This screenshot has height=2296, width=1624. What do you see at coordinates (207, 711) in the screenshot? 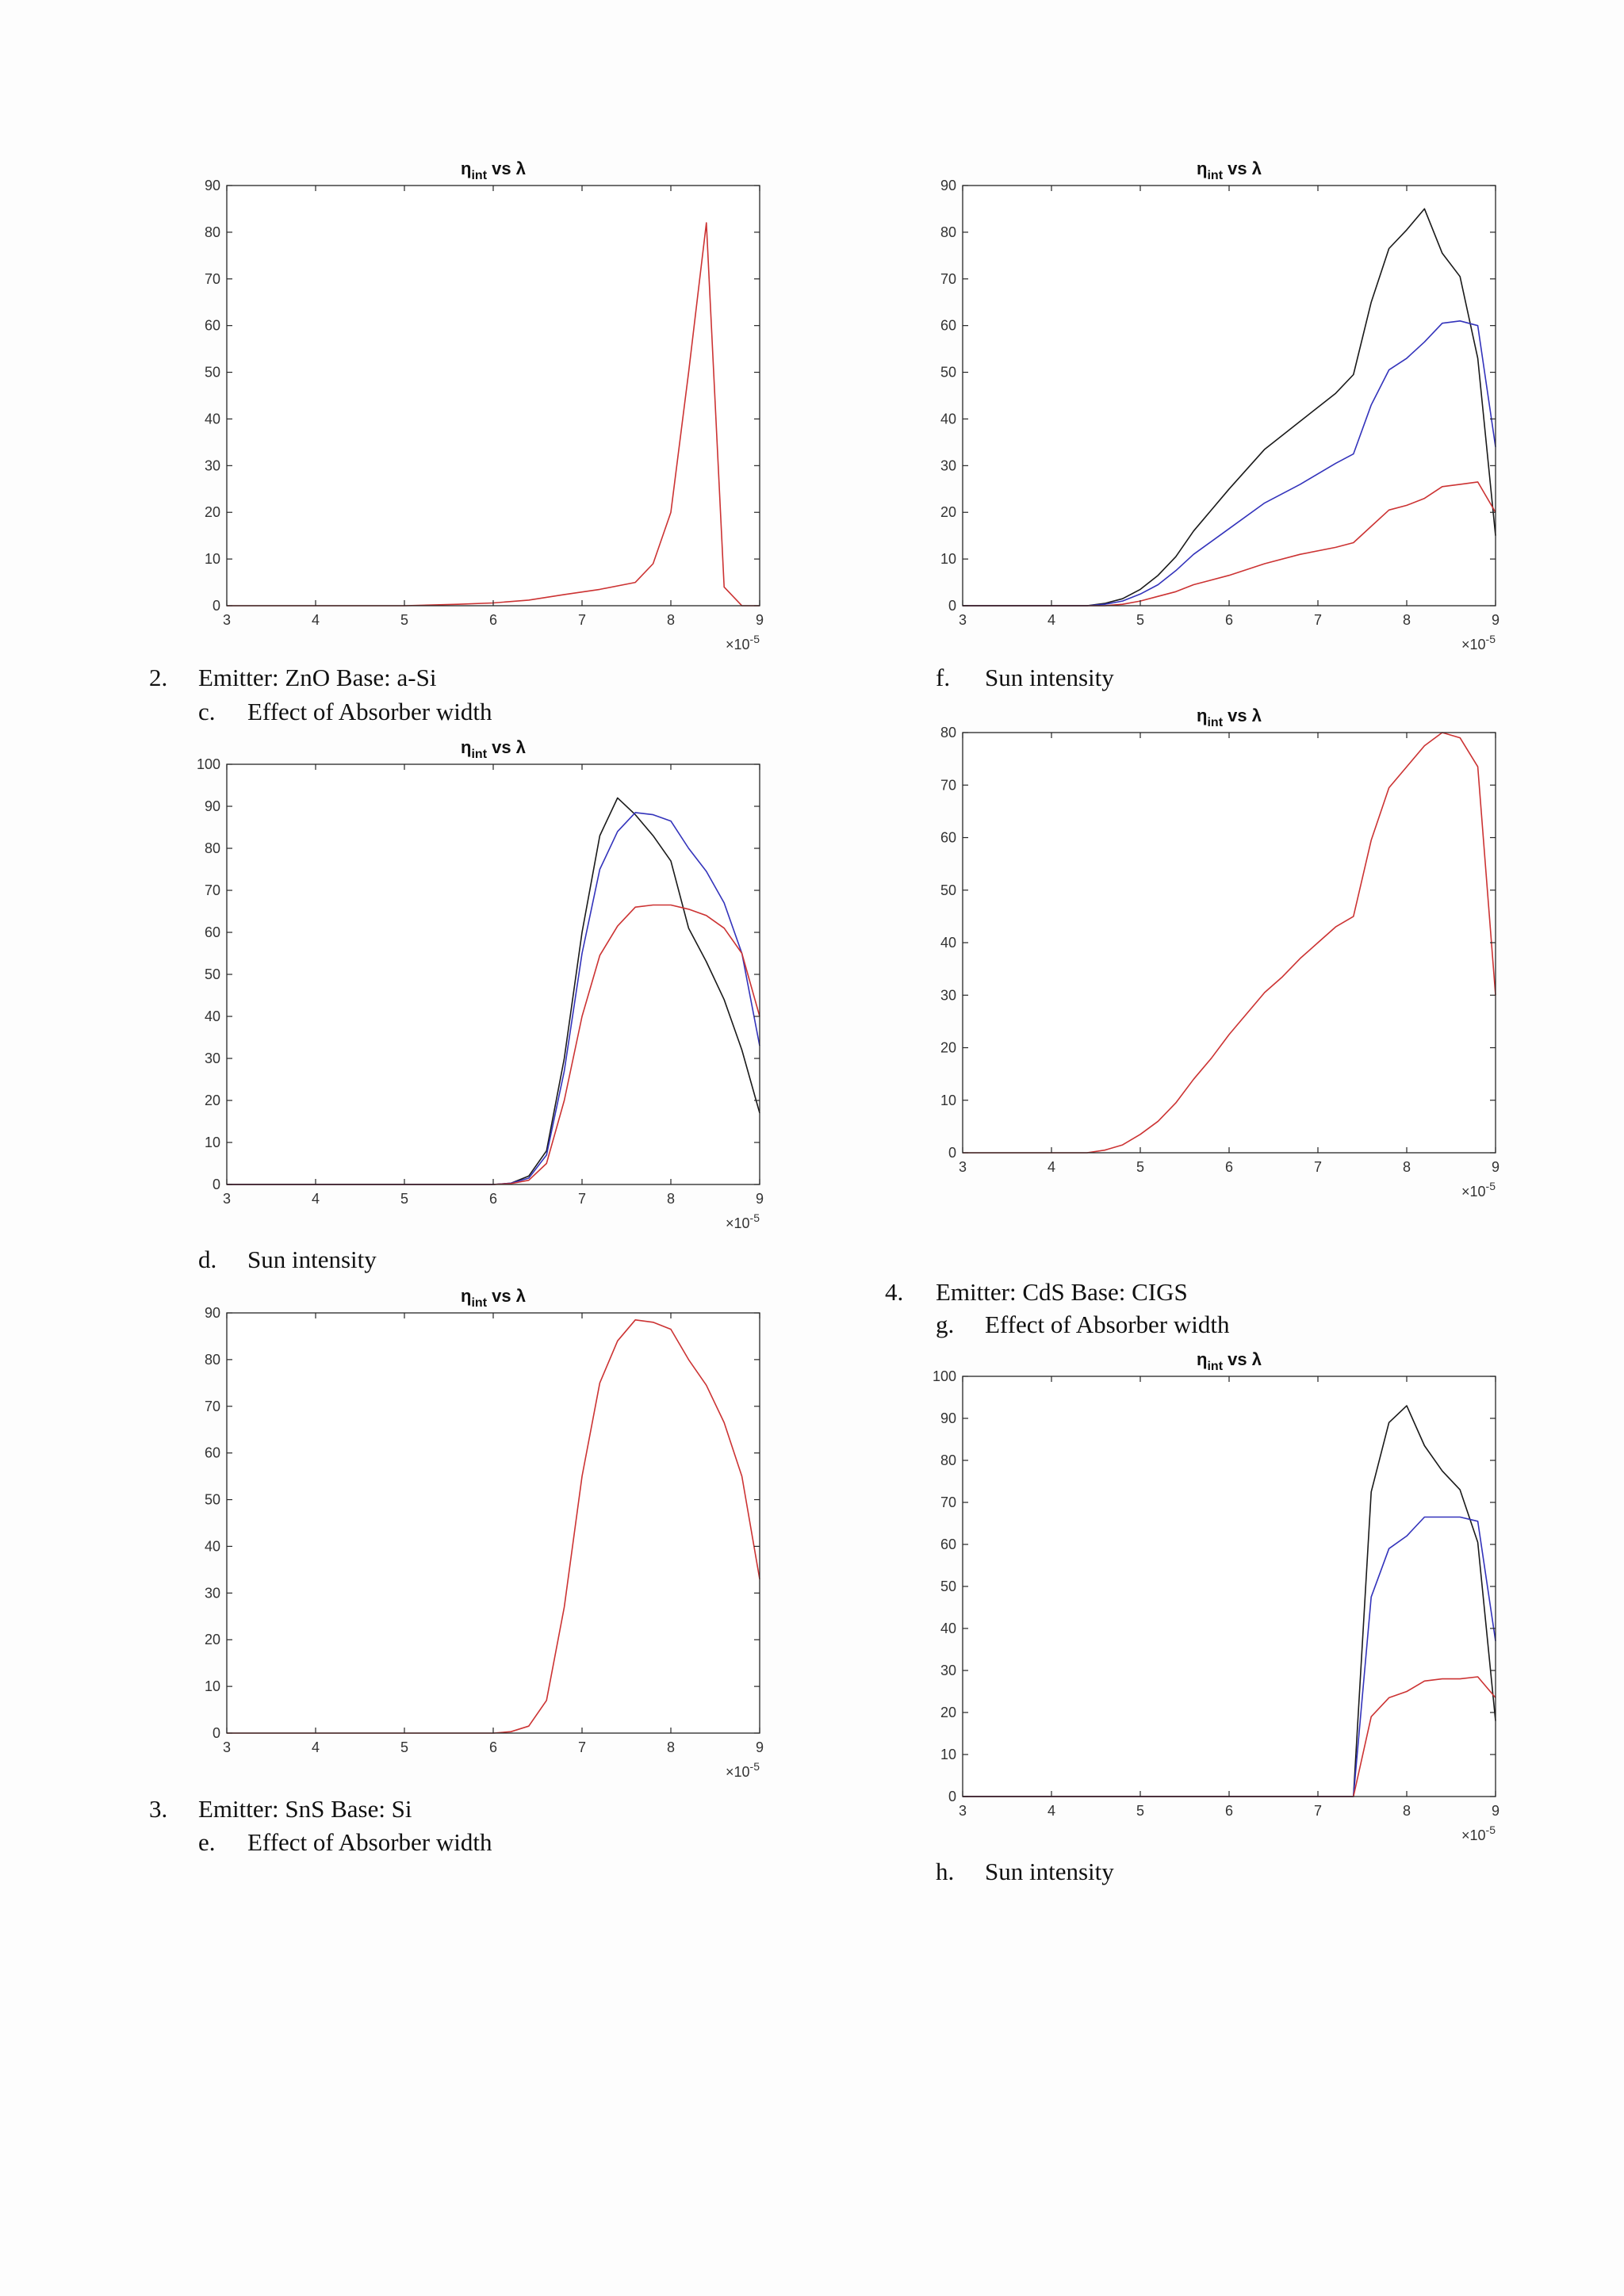
I see `caption-c-letter: c.` at bounding box center [207, 711].